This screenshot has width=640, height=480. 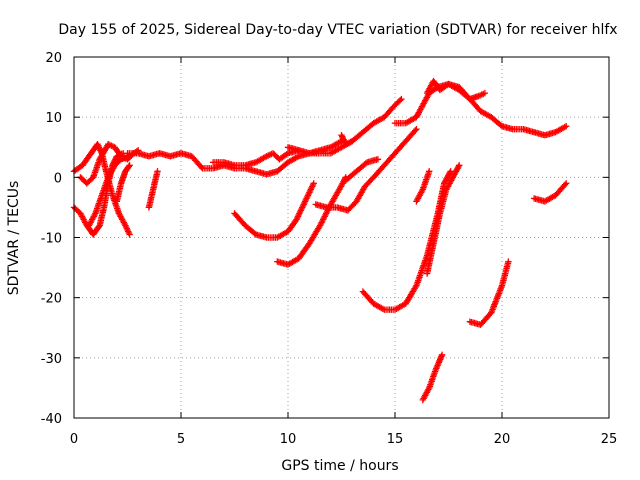 What do you see at coordinates (51, 419) in the screenshot?
I see `y-tick-label: -40` at bounding box center [51, 419].